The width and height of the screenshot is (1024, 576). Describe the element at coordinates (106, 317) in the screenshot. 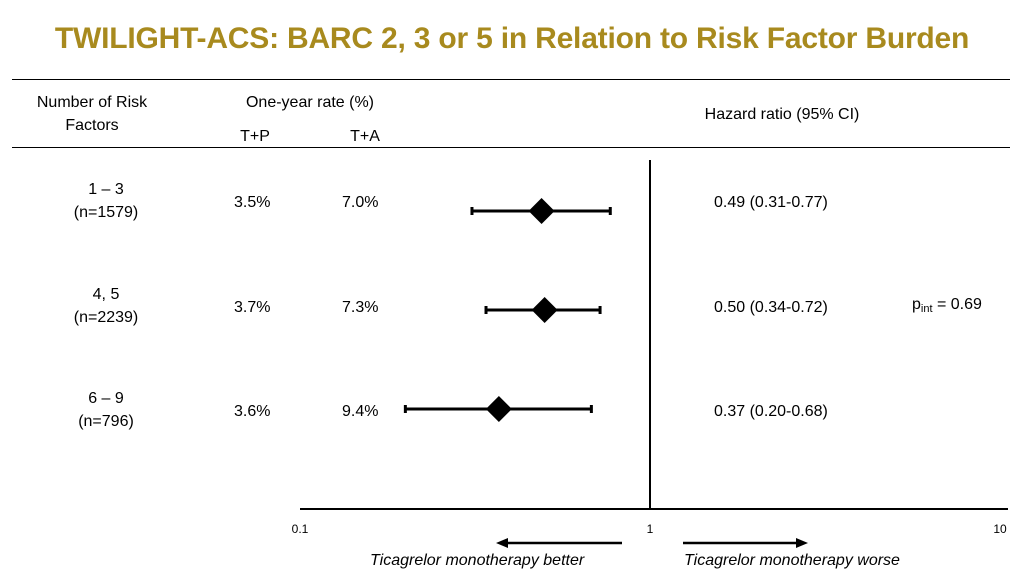

I see `row-n-label: (n=2239)` at that location.